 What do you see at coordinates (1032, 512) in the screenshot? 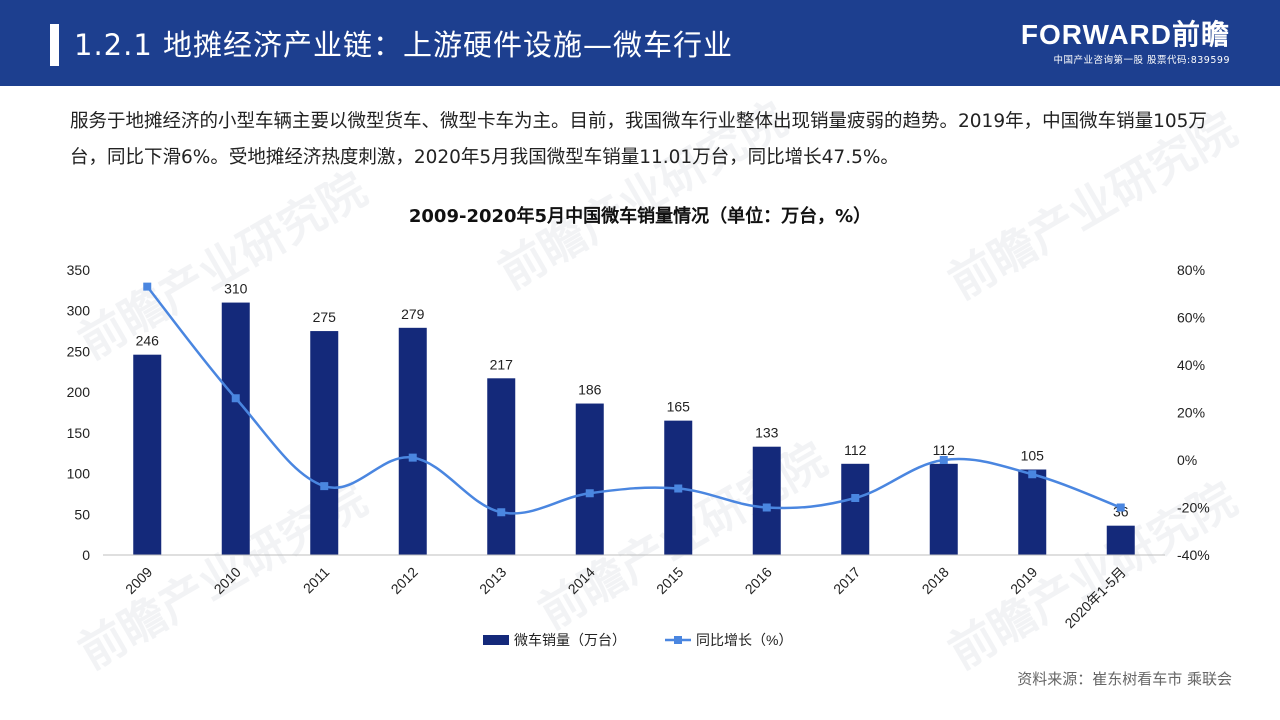
I see `bar-2019` at bounding box center [1032, 512].